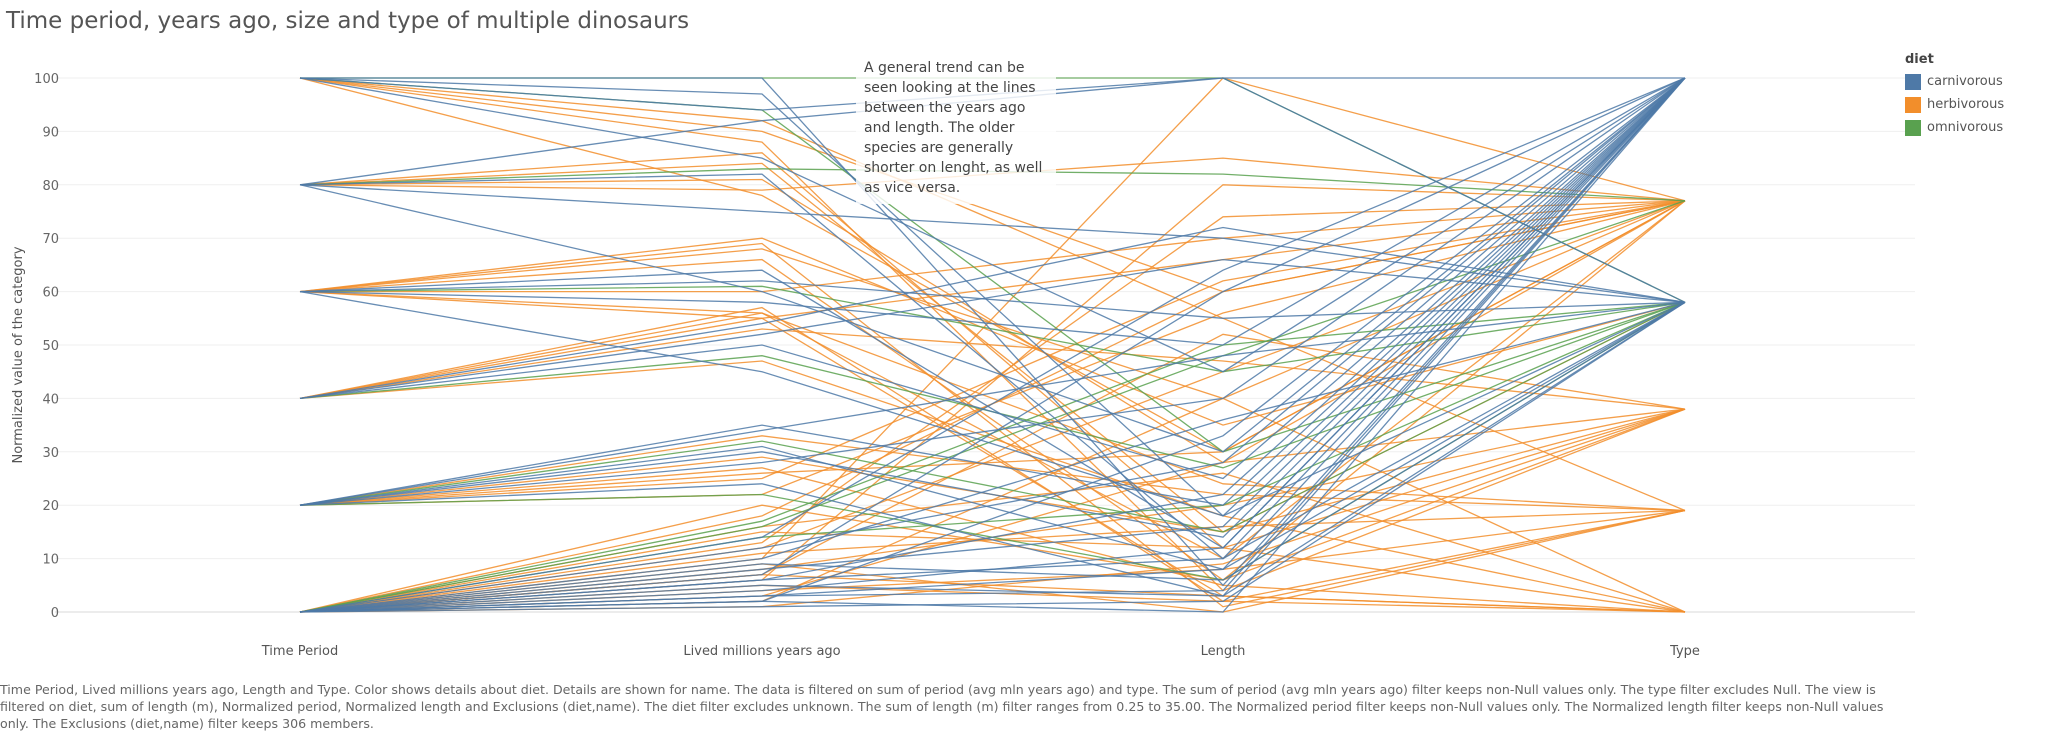  What do you see at coordinates (50, 453) in the screenshot?
I see `y-tick-label: 30` at bounding box center [50, 453].